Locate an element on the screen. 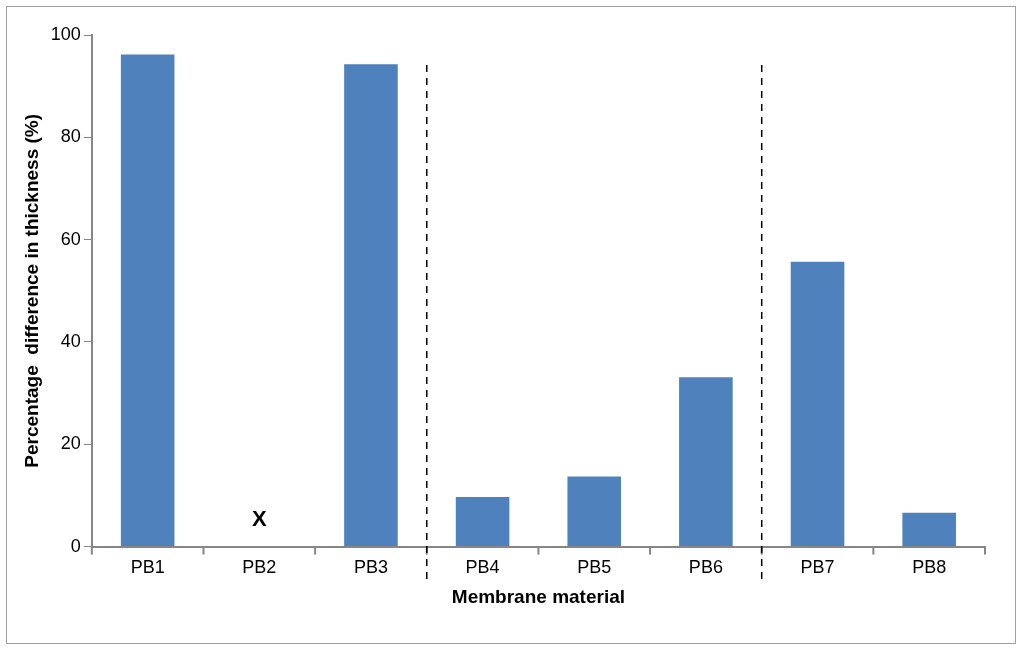 This screenshot has width=1025, height=650. y-tick-label: 20 is located at coordinates (70, 443).